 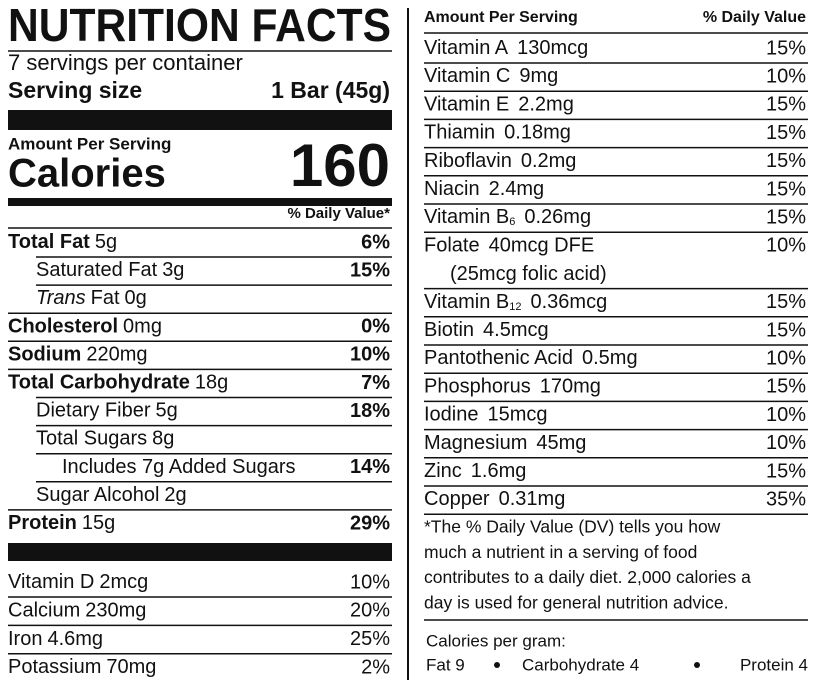 What do you see at coordinates (61, 523) in the screenshot?
I see `nutrient: Protein 15g` at bounding box center [61, 523].